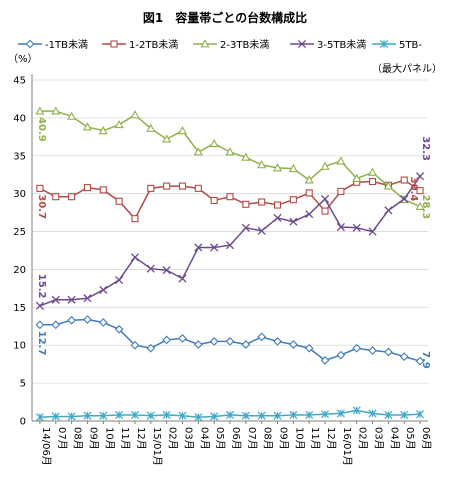  I want to click on legend-item: 5TB-, so click(397, 45).